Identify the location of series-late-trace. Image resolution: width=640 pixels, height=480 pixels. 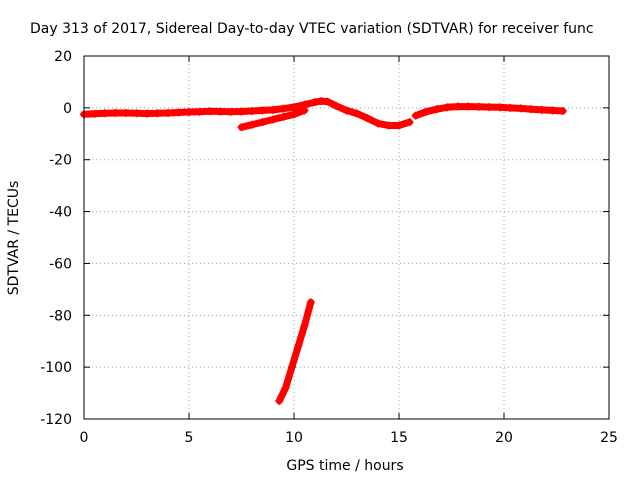
(489, 111).